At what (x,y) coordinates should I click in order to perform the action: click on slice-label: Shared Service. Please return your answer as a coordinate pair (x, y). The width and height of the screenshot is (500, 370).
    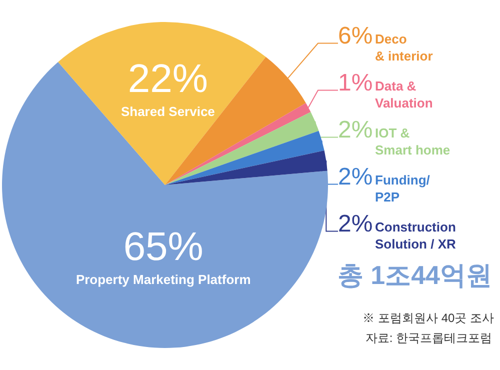
    Looking at the image, I should click on (167, 112).